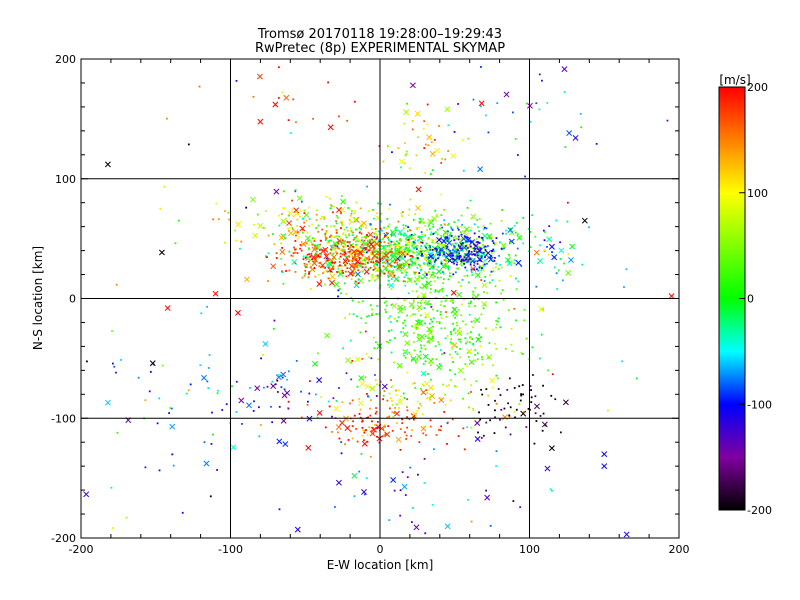 This screenshot has width=800, height=600. I want to click on x-axis-label: E-W location [km], so click(380, 565).